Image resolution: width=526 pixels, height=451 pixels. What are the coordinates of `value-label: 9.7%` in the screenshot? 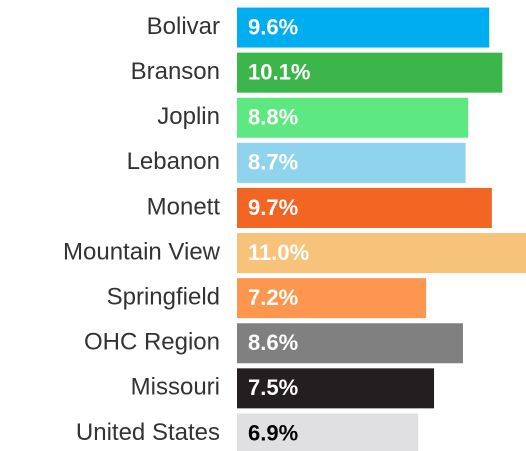 It's located at (273, 207).